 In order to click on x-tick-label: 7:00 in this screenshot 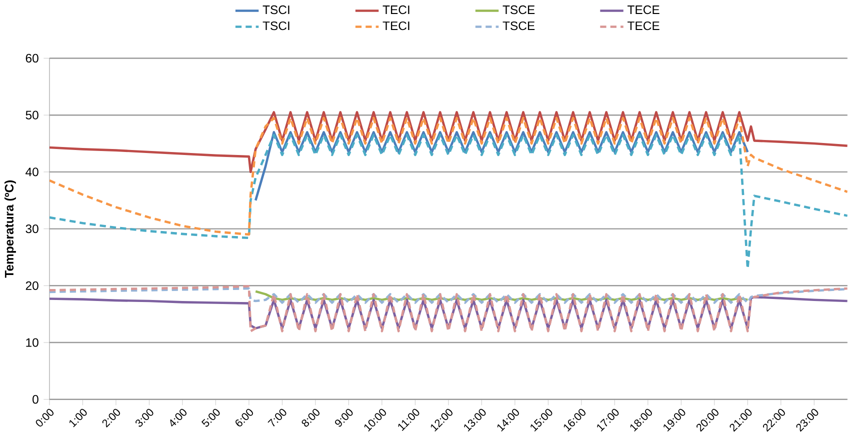, I will do `click(277, 417)`.